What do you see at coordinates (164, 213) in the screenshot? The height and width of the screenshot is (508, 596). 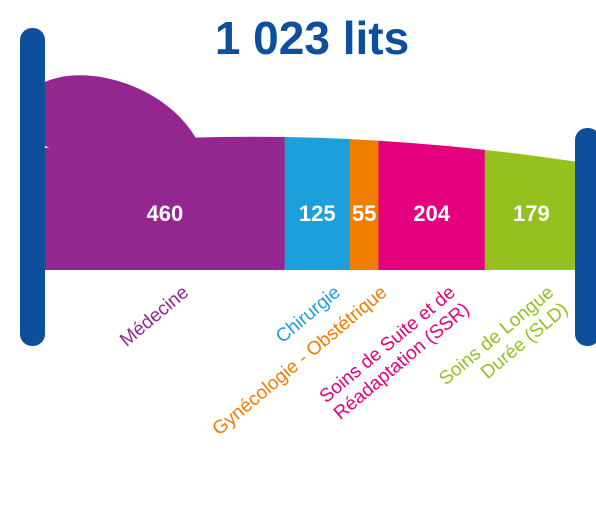 I see `value-label: 460` at bounding box center [164, 213].